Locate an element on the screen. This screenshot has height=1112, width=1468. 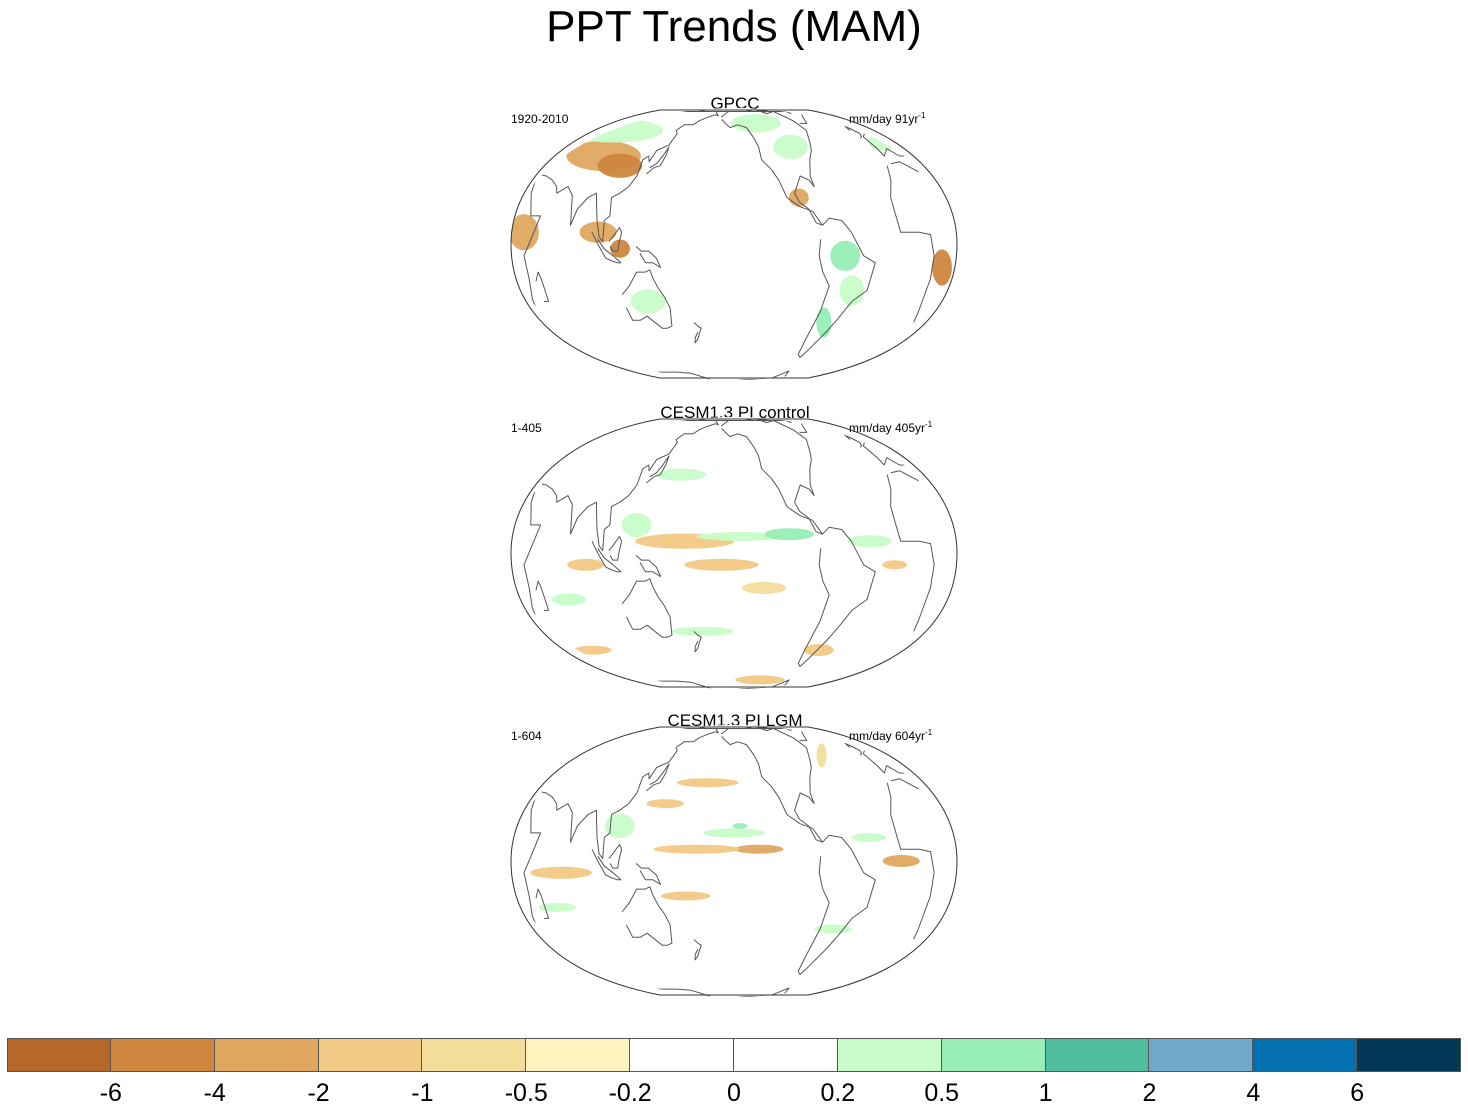
period-label: 1-604 is located at coordinates (526, 736).